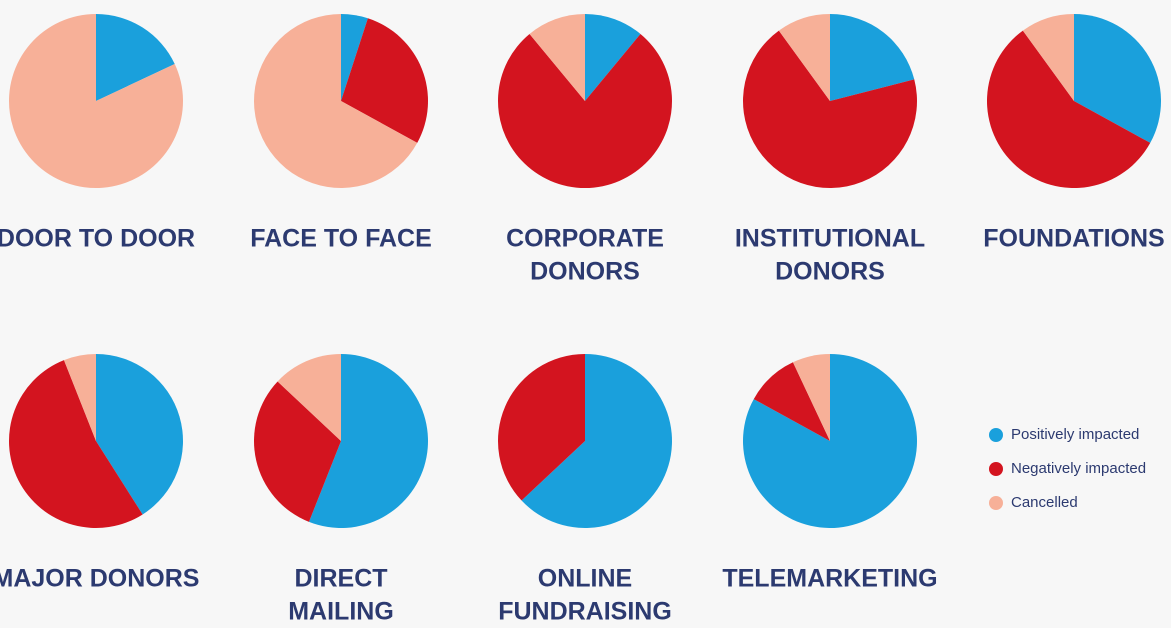 This screenshot has width=1171, height=628. Describe the element at coordinates (585, 239) in the screenshot. I see `pie-title: CORPORATE` at that location.